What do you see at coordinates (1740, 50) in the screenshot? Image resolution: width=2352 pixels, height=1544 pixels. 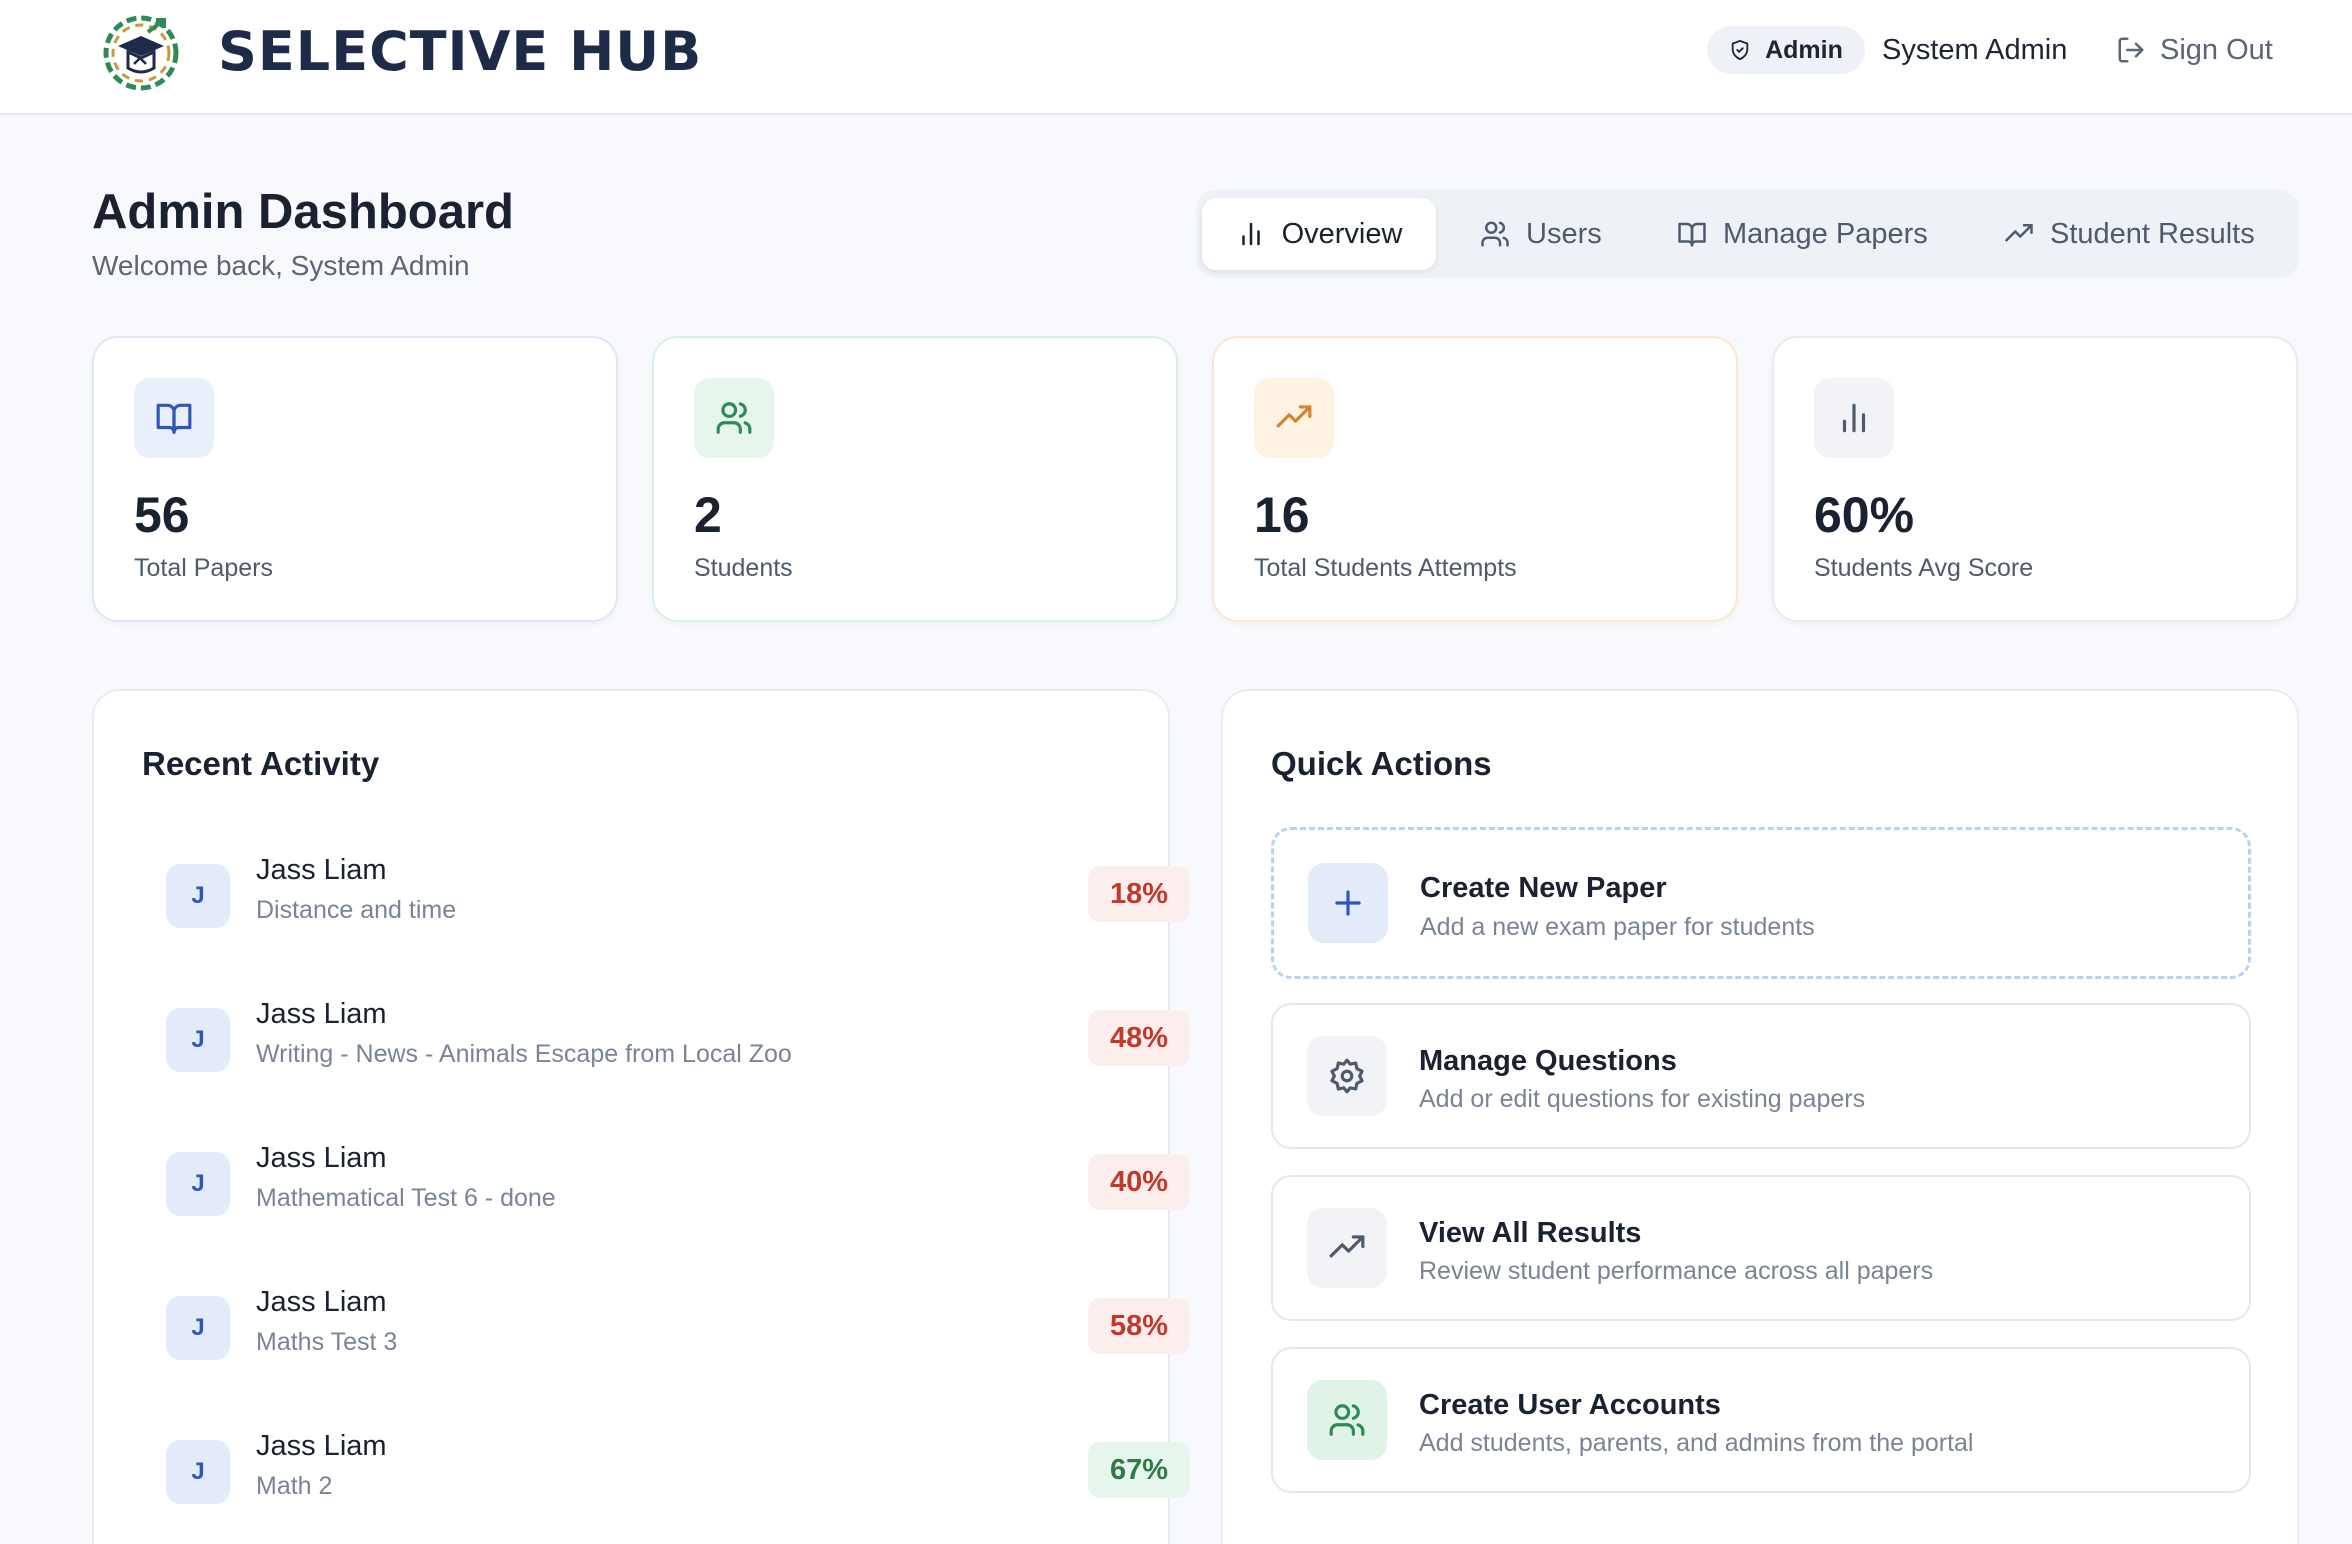 I see `shield-icon` at bounding box center [1740, 50].